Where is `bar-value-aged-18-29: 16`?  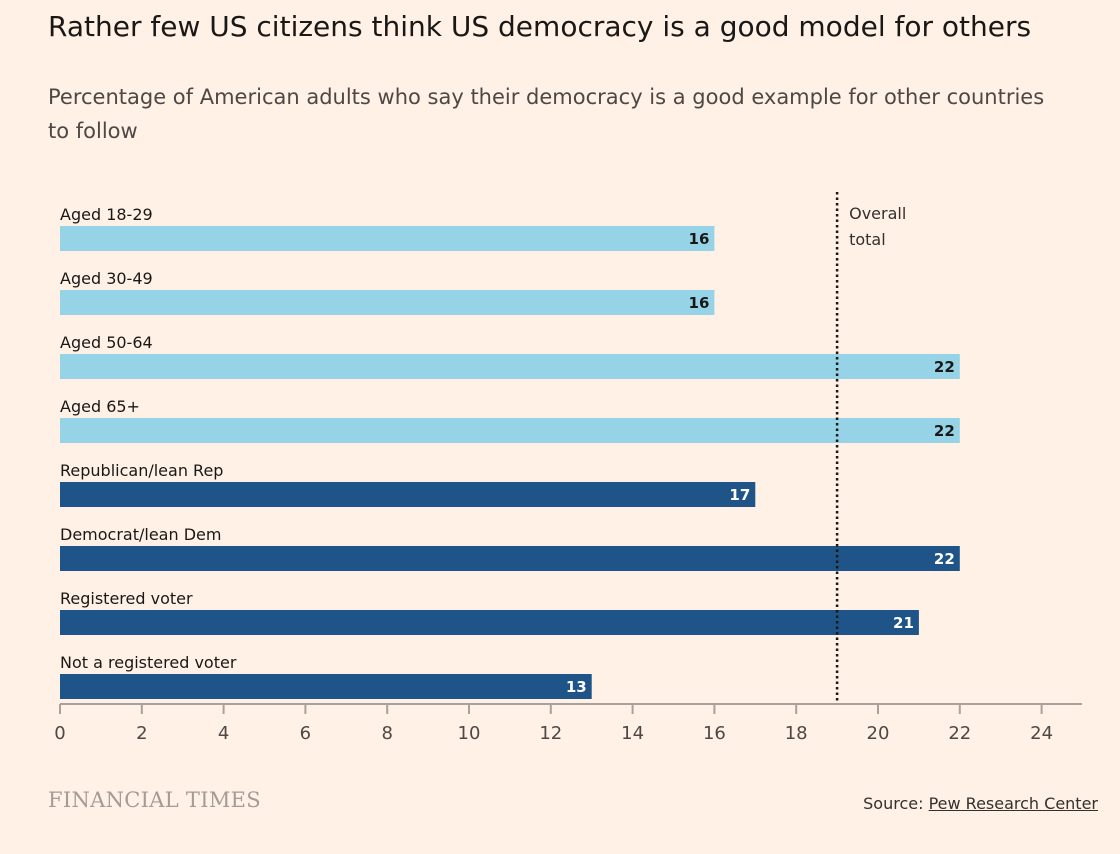 bar-value-aged-18-29: 16 is located at coordinates (699, 239).